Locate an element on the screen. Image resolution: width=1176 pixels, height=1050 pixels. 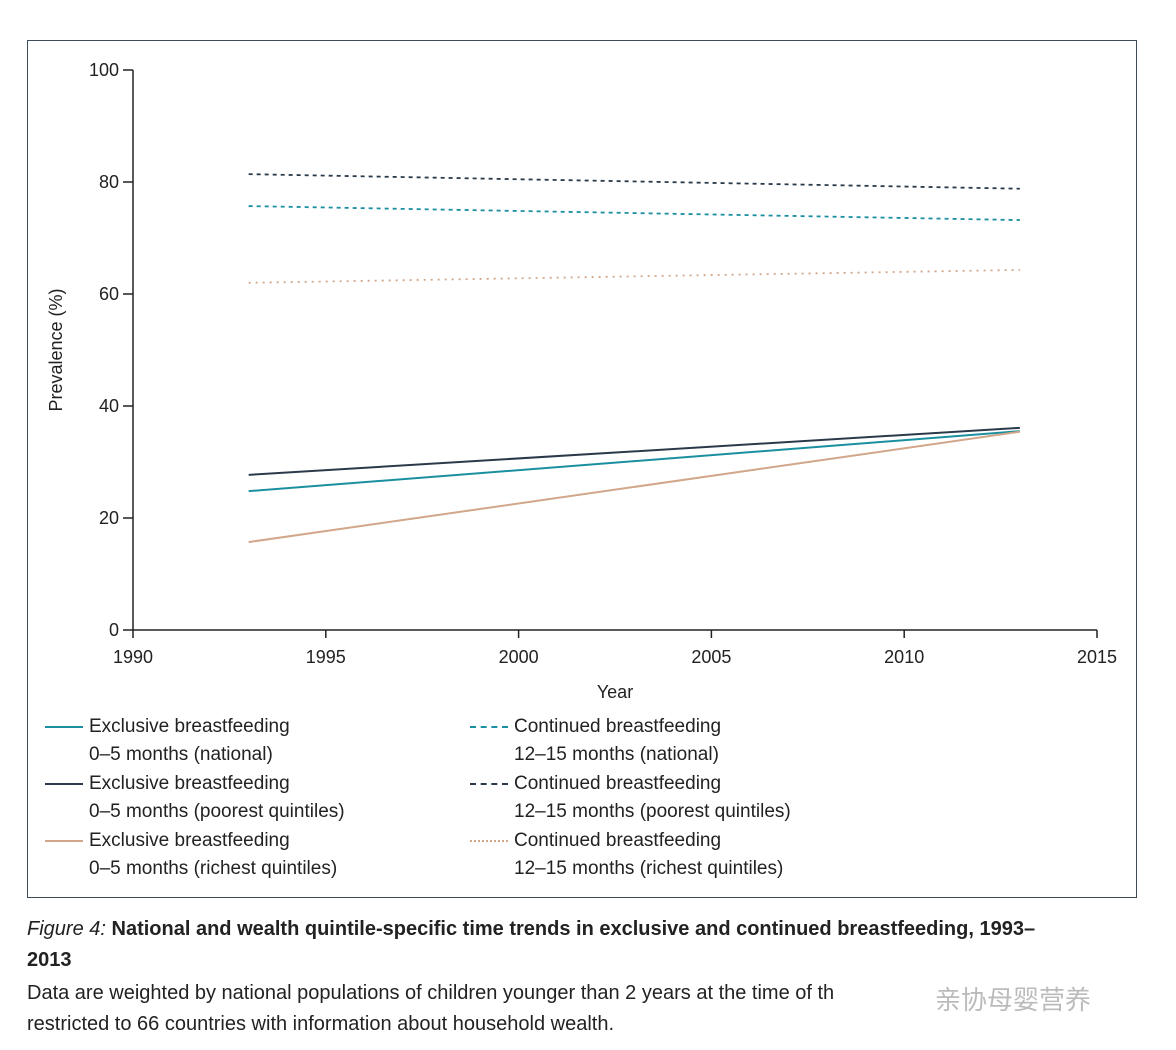
y-tick-label: 0 is located at coordinates (114, 630).